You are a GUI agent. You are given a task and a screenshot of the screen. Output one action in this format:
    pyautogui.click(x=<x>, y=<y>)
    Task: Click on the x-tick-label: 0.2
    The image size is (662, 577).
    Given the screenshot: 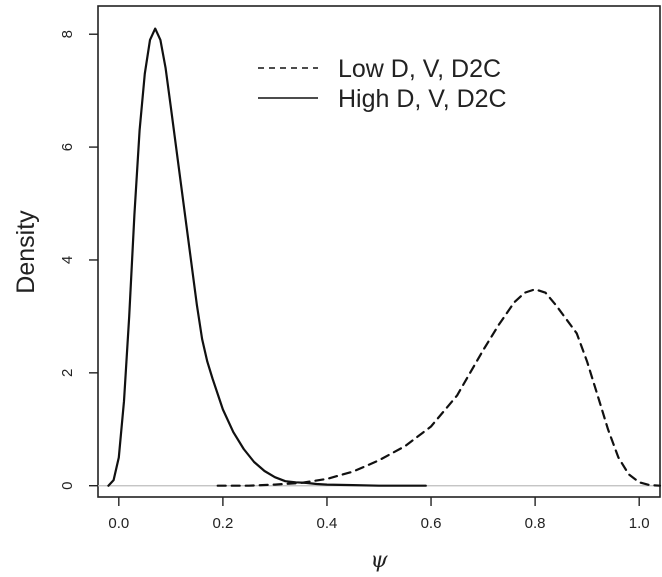 What is the action you would take?
    pyautogui.click(x=222, y=523)
    